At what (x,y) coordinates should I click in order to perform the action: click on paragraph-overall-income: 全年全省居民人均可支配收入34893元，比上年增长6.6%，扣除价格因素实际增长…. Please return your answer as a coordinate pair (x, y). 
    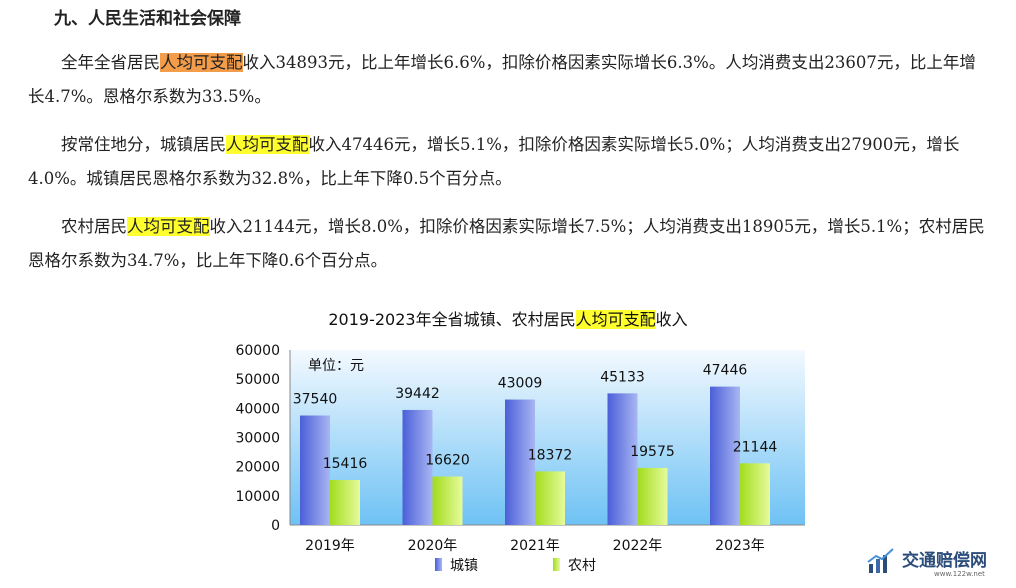
    Looking at the image, I should click on (508, 80).